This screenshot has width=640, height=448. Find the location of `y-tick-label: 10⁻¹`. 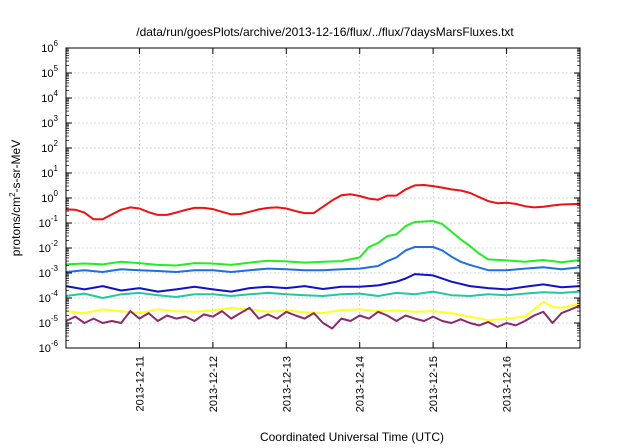

y-tick-label: 10⁻¹ is located at coordinates (49, 222).